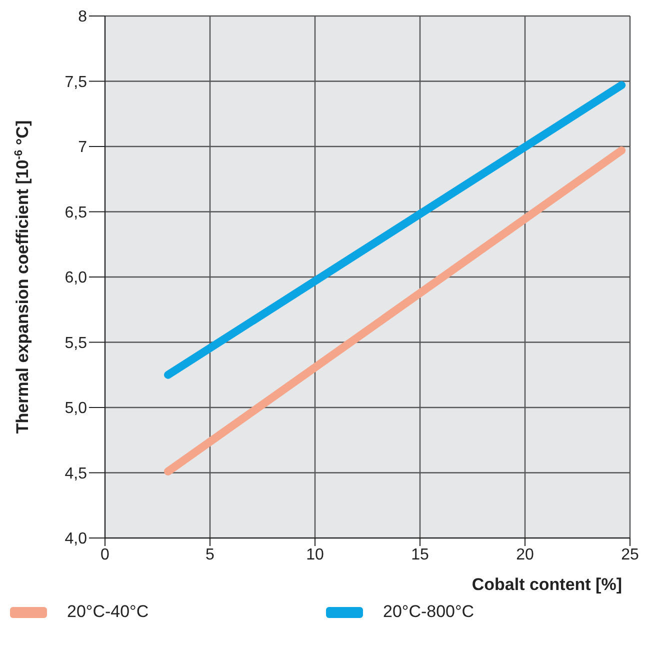 This screenshot has width=650, height=655. What do you see at coordinates (76, 82) in the screenshot?
I see `y-tick-label: 7,5` at bounding box center [76, 82].